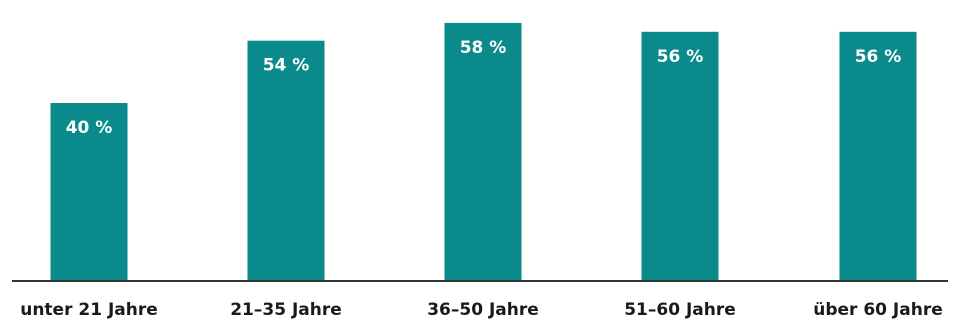  What do you see at coordinates (878, 57) in the screenshot?
I see `bar-value-label-4: 56 %` at bounding box center [878, 57].